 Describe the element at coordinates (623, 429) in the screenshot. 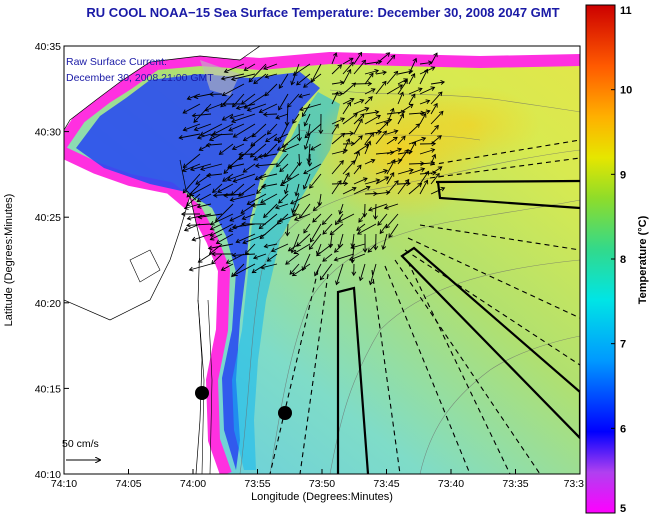

I see `colorbar-tick-label: 6` at that location.